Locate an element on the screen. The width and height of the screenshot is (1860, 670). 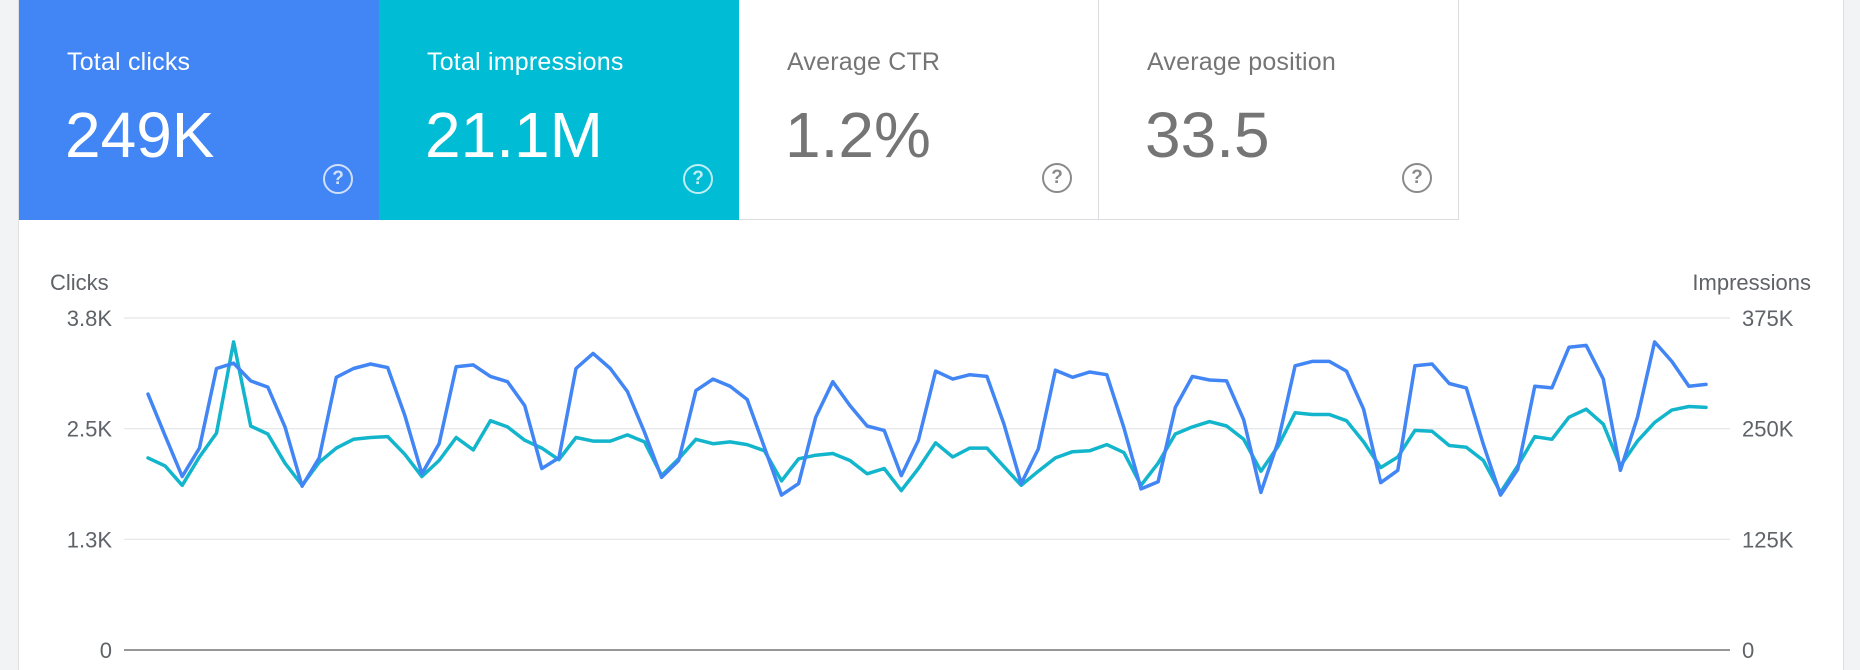
card-label: Average CTR is located at coordinates (864, 62).